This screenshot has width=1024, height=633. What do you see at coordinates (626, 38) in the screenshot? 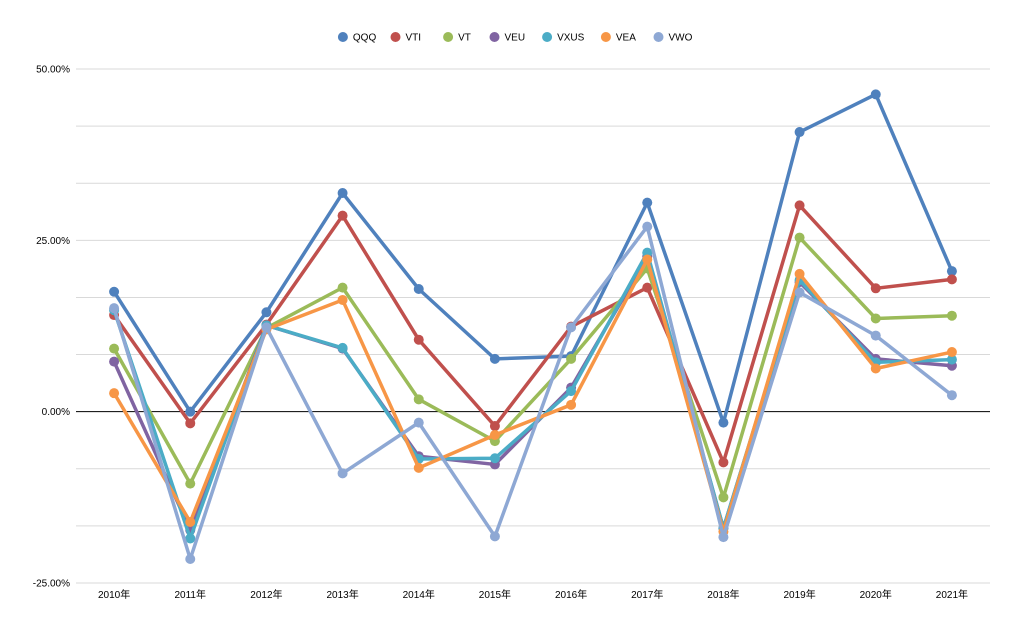
I see `legend-label: VEA` at bounding box center [626, 38].